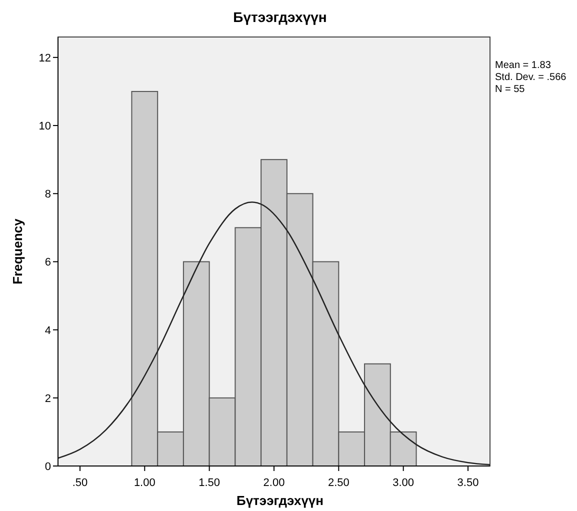 Image resolution: width=577 pixels, height=511 pixels. What do you see at coordinates (339, 483) in the screenshot?
I see `x-tick-label: 2.50` at bounding box center [339, 483].